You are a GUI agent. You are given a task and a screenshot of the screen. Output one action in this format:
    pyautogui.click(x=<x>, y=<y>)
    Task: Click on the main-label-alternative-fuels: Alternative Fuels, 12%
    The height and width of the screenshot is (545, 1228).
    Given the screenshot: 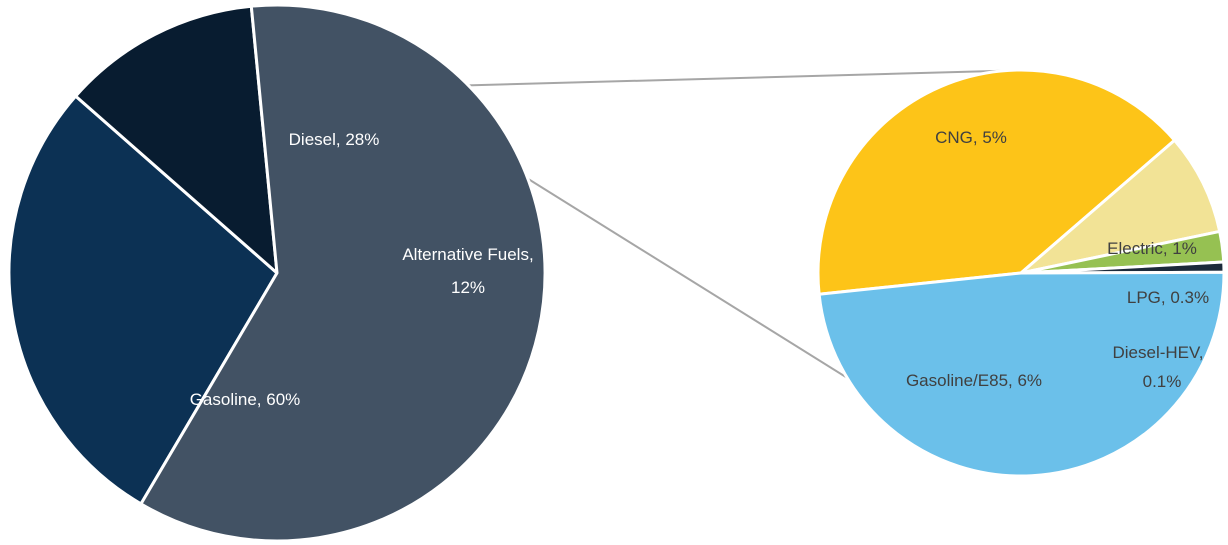 What is the action you would take?
    pyautogui.click(x=467, y=271)
    